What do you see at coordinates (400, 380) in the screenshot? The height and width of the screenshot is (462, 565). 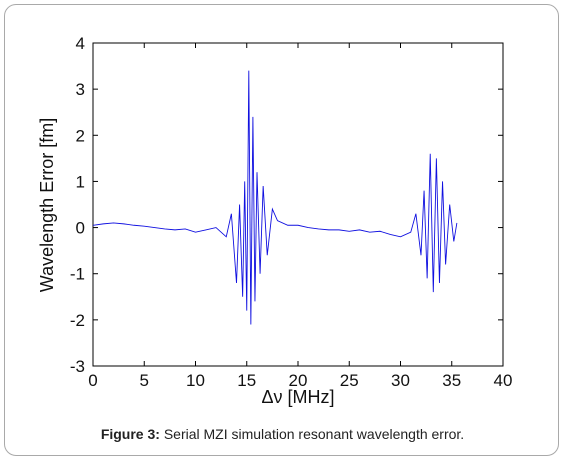 I see `x-tick-label: 30` at bounding box center [400, 380].